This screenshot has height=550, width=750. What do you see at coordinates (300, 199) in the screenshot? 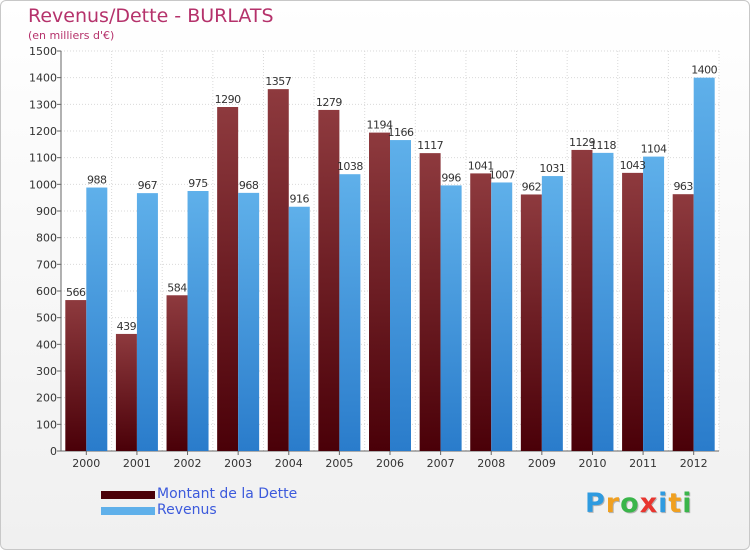
I see `data-label-revenus: 916` at bounding box center [300, 199].